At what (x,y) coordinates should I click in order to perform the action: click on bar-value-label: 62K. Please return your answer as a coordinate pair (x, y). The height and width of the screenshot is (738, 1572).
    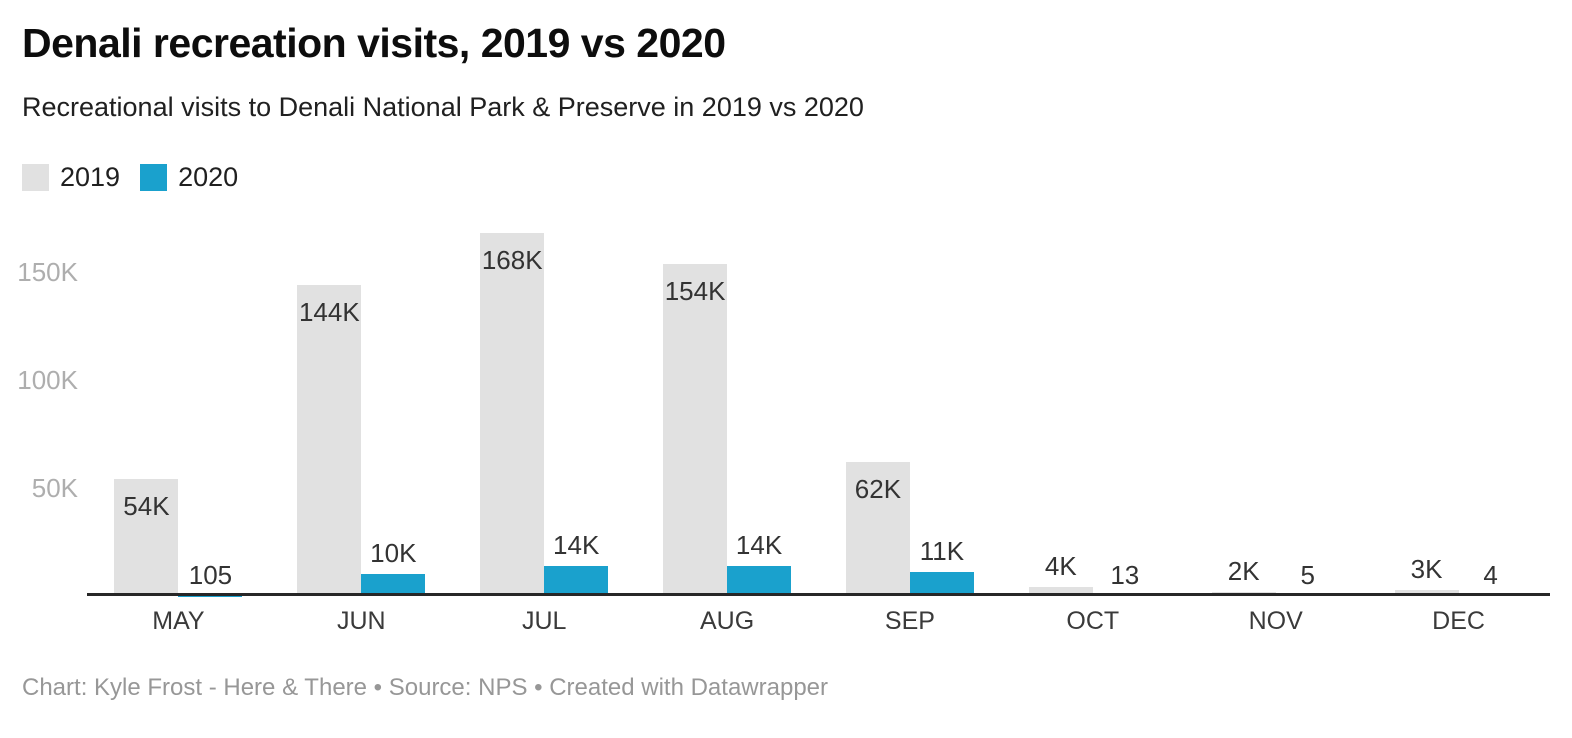
    Looking at the image, I should click on (878, 489).